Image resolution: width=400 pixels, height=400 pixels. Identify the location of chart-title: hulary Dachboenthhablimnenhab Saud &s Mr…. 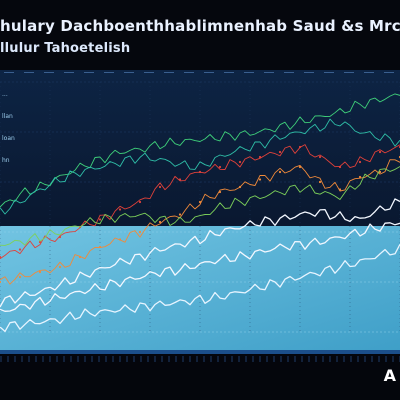
(200, 26).